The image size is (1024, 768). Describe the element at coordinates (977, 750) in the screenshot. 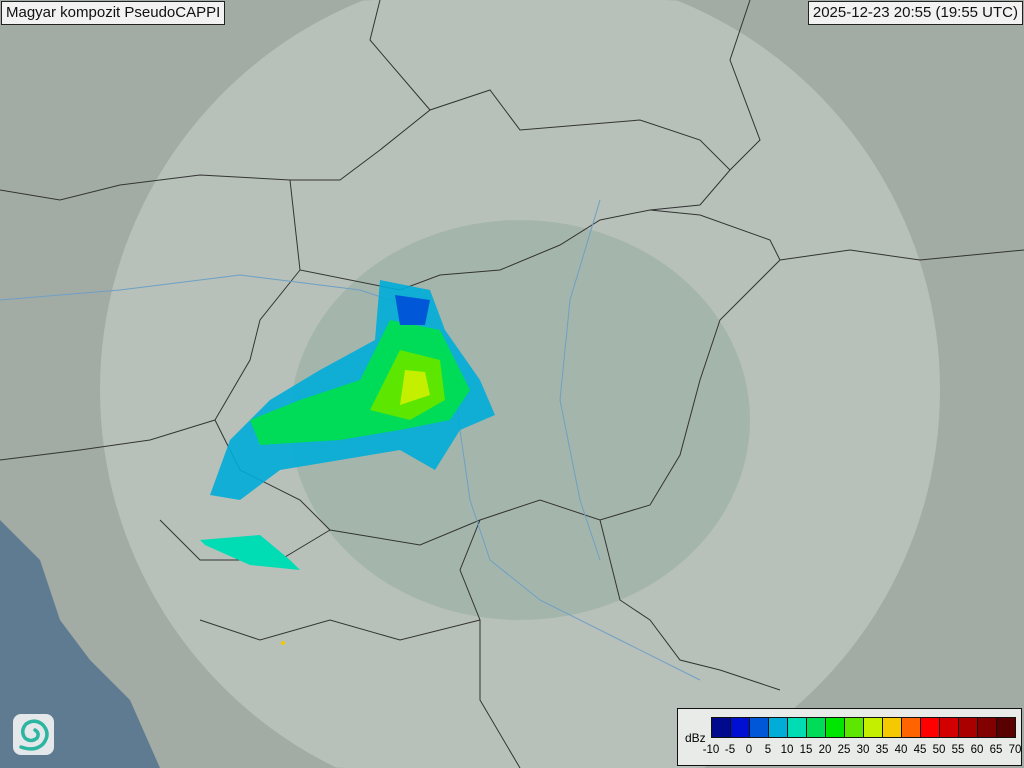

I see `legend-tick-label: 60` at that location.